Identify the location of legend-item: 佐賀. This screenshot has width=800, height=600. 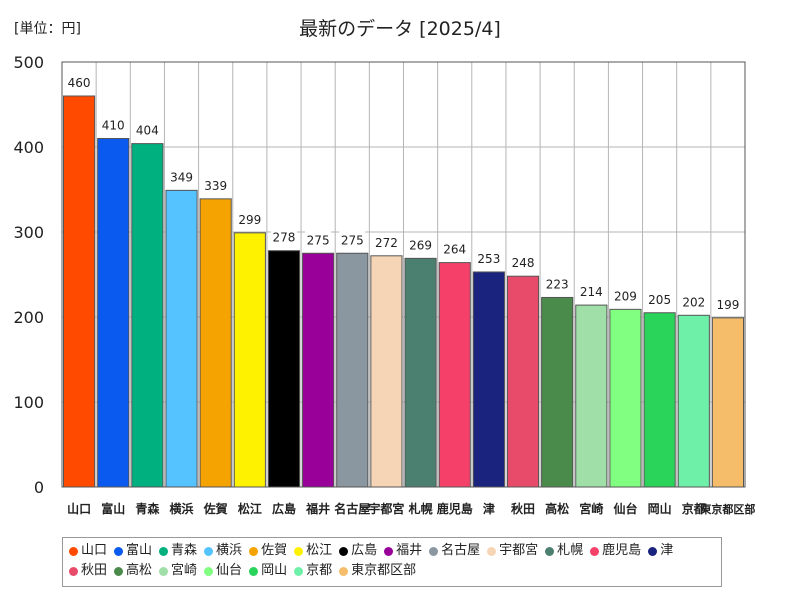
(268, 551).